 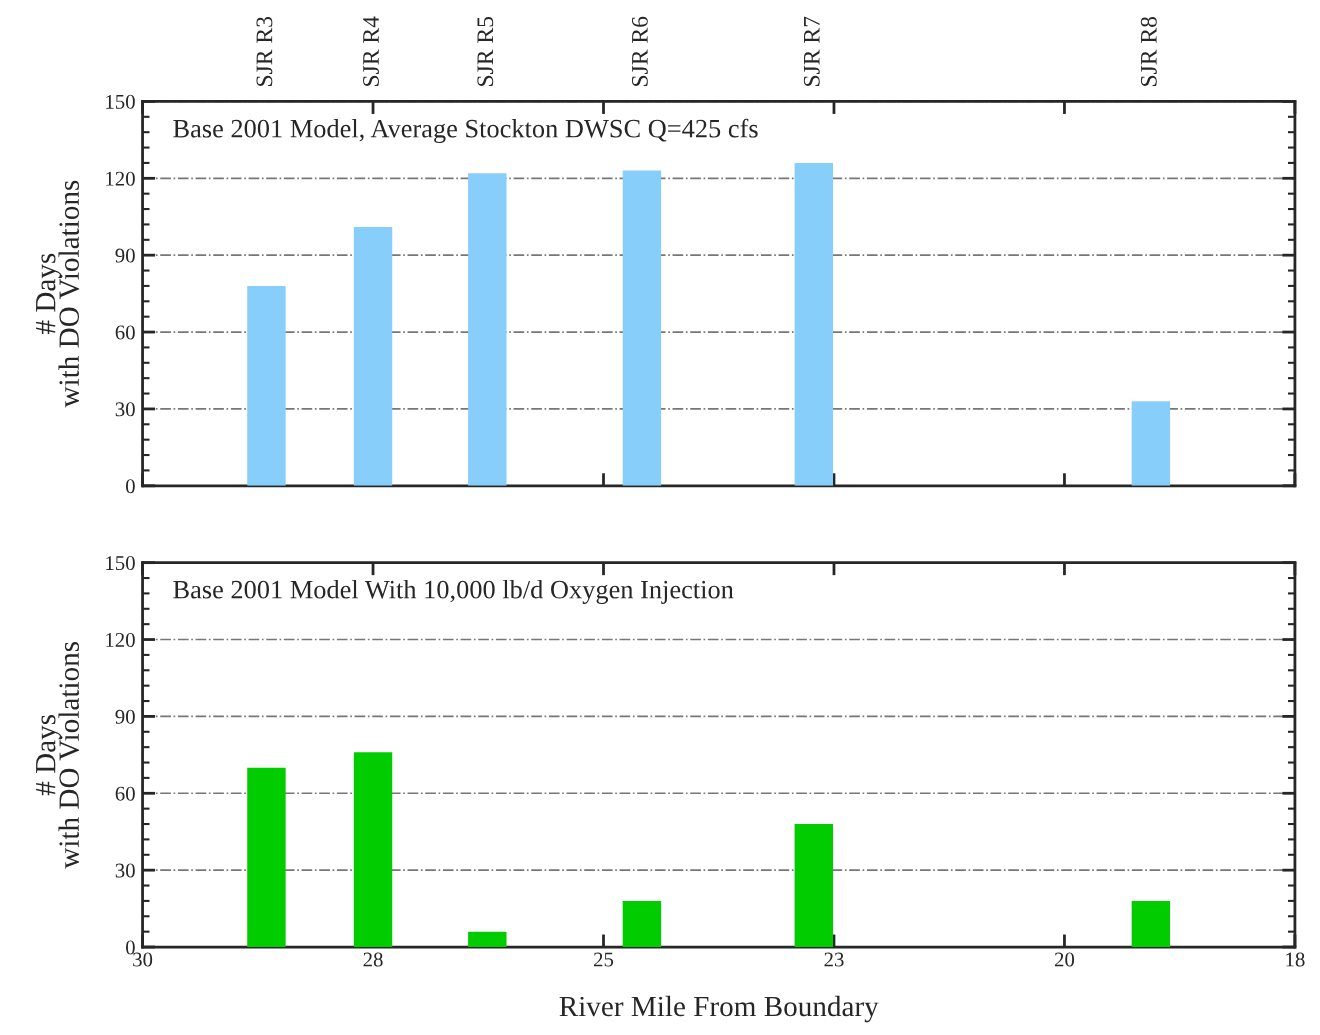 I want to click on text: SJR R5, so click(x=485, y=51).